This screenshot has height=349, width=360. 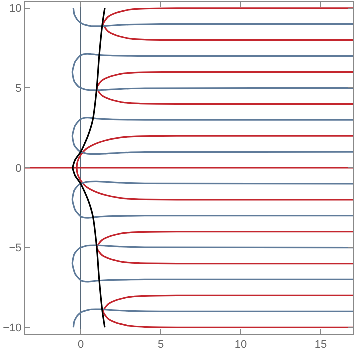 What do you see at coordinates (16, 9) in the screenshot?
I see `y-tick-label: 10` at bounding box center [16, 9].